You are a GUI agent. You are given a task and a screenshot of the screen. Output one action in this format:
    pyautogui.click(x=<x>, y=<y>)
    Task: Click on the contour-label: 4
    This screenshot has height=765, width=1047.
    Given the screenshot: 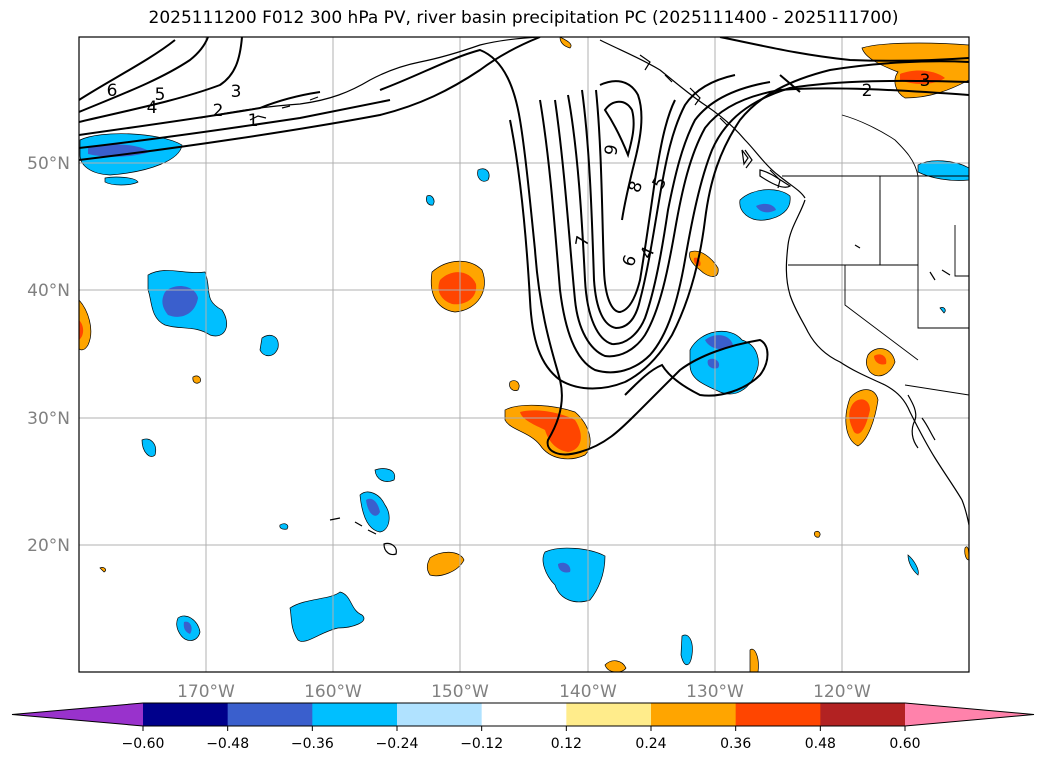 What is the action you would take?
    pyautogui.click(x=152, y=108)
    